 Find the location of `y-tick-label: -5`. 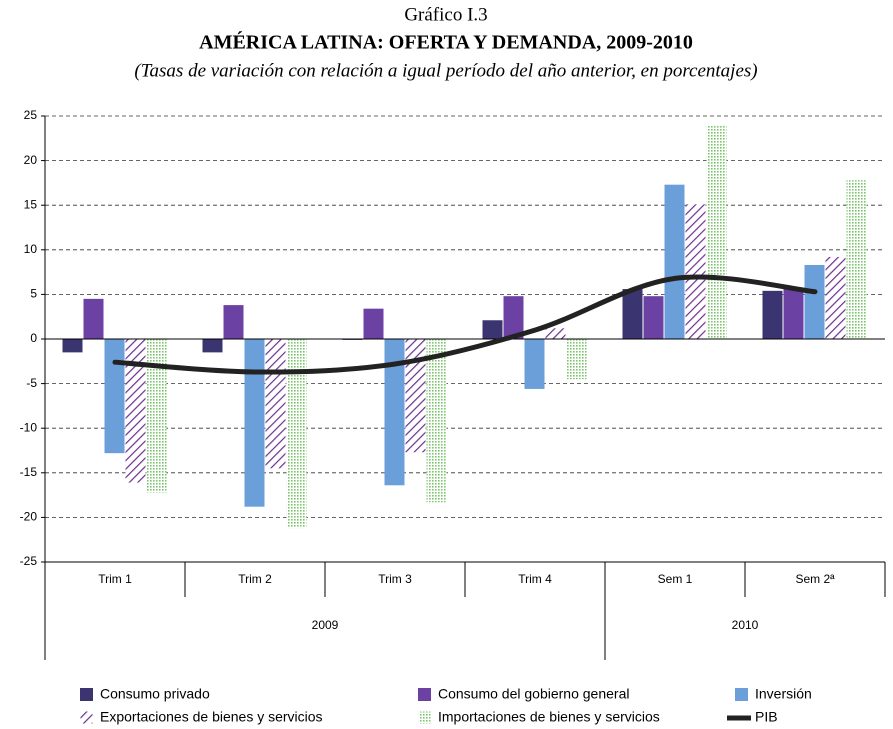

y-tick-label: -5 is located at coordinates (31, 383).